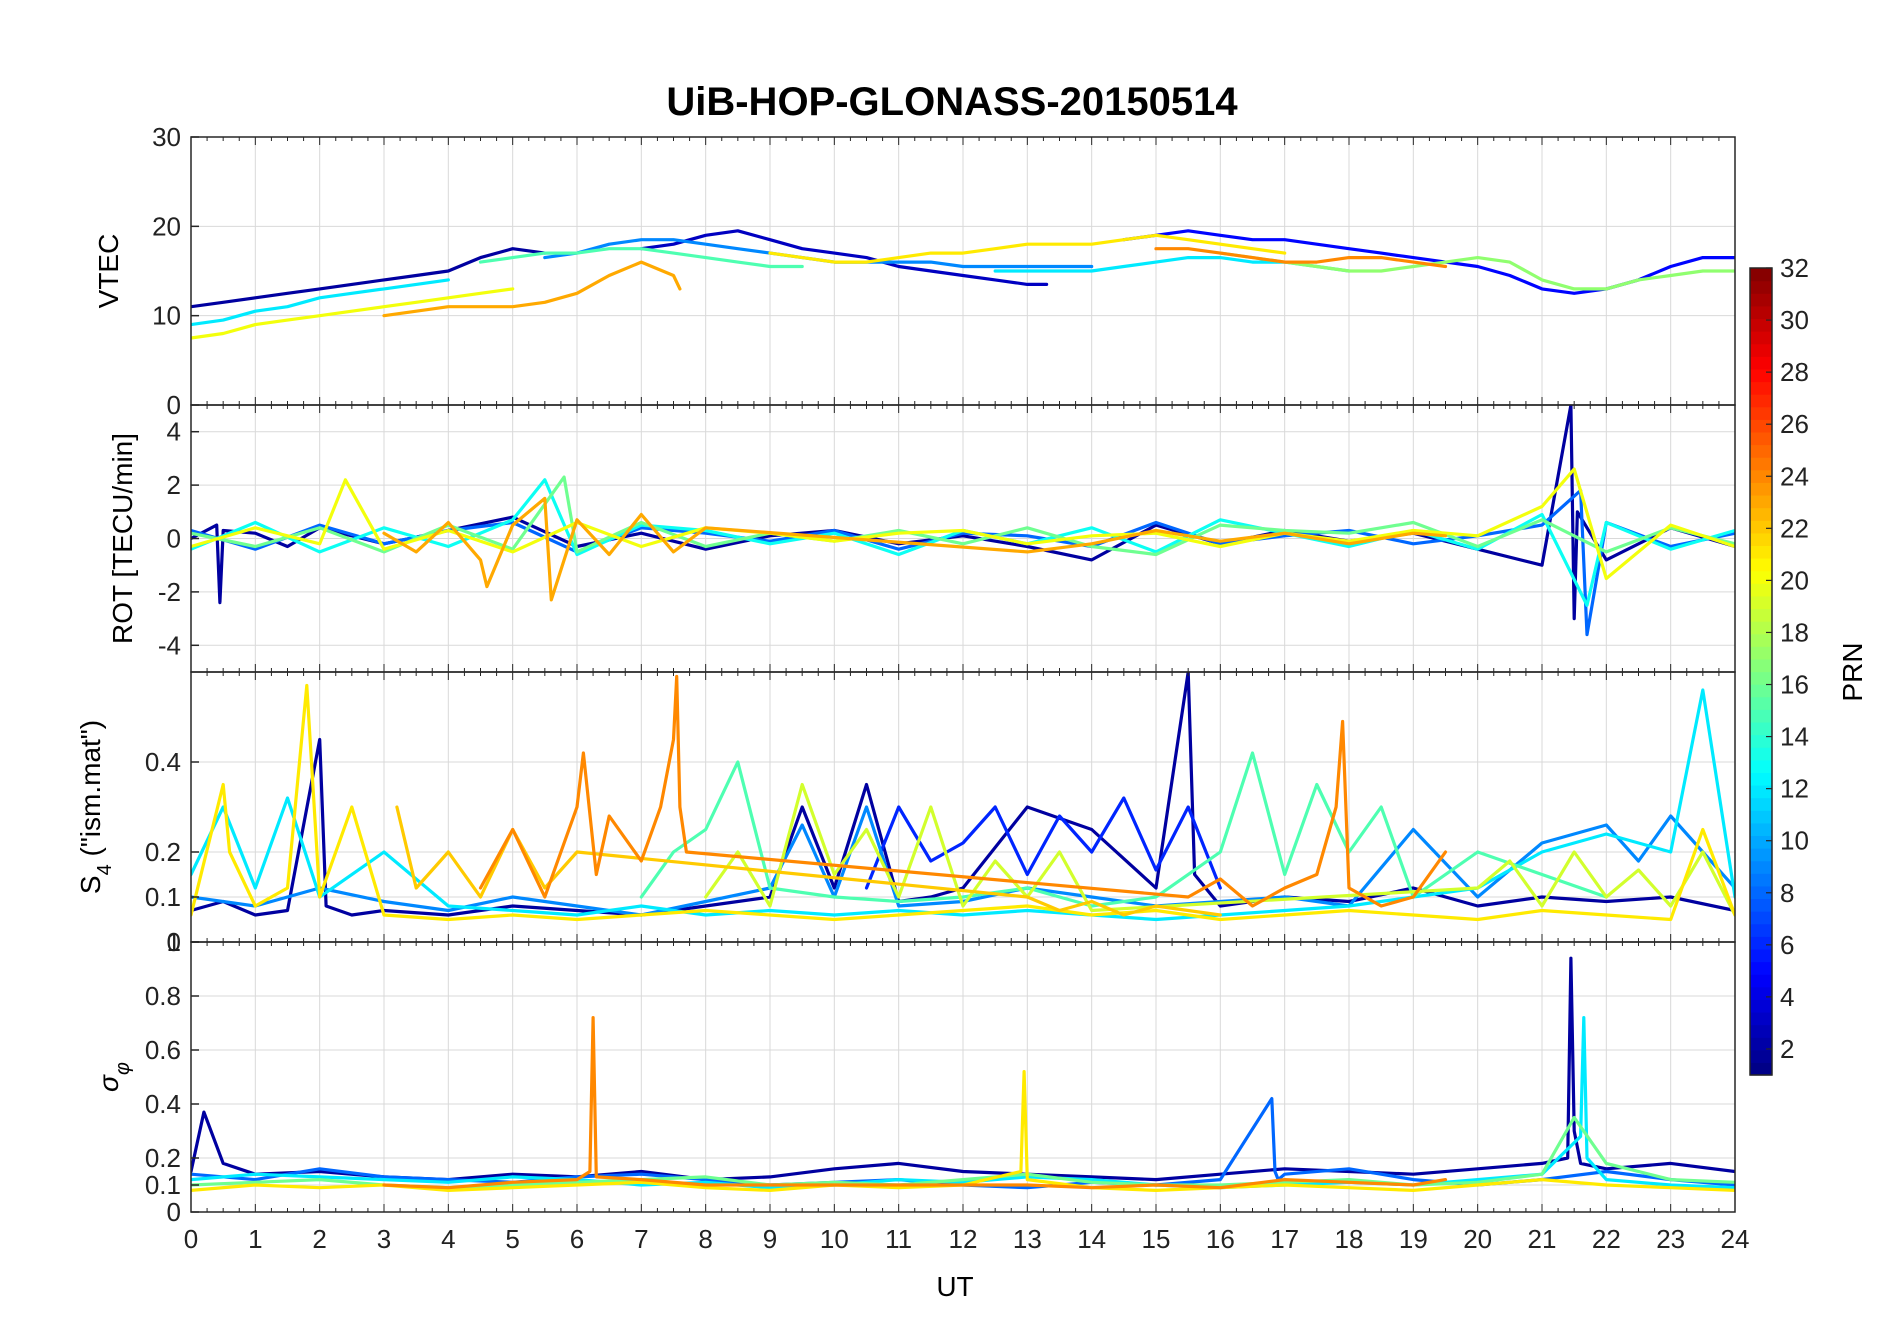 The width and height of the screenshot is (1902, 1330). Describe the element at coordinates (166, 137) in the screenshot. I see `y-tick-label: 30` at that location.